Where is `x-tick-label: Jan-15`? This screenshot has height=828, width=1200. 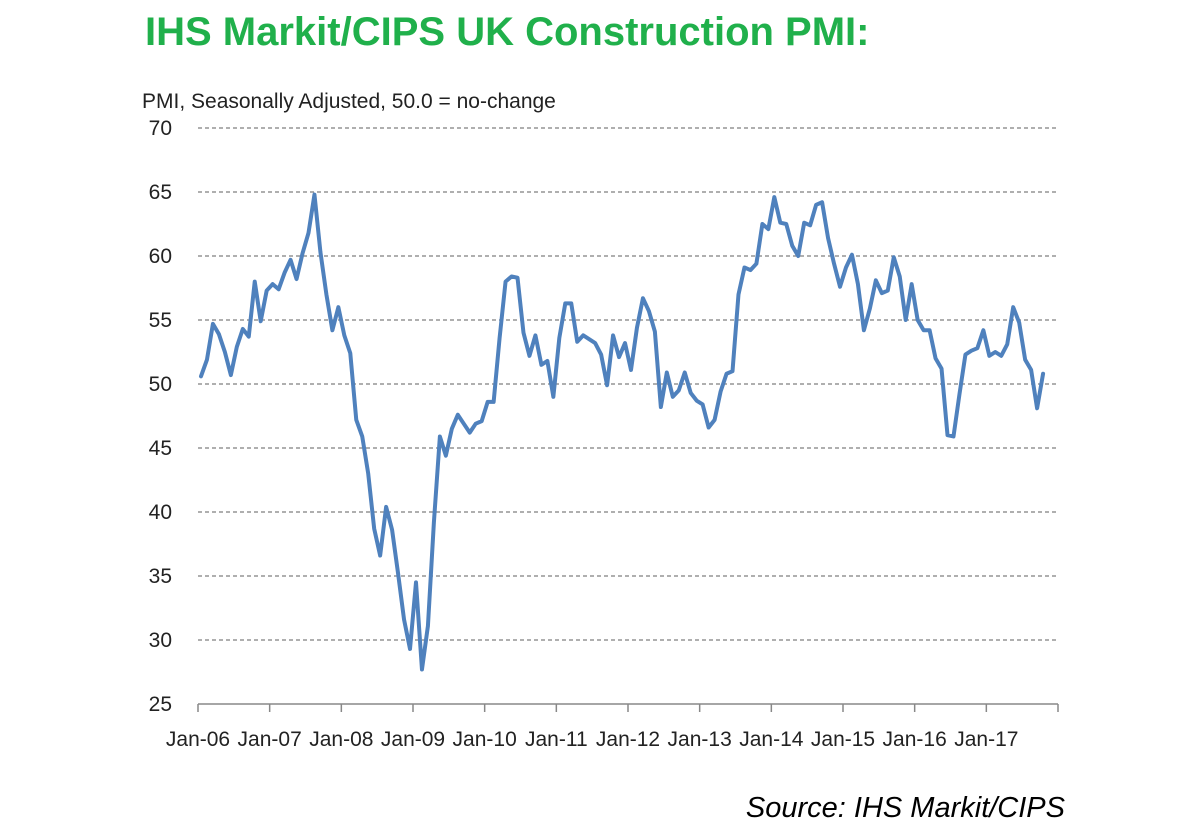
x-tick-label: Jan-15 is located at coordinates (843, 739).